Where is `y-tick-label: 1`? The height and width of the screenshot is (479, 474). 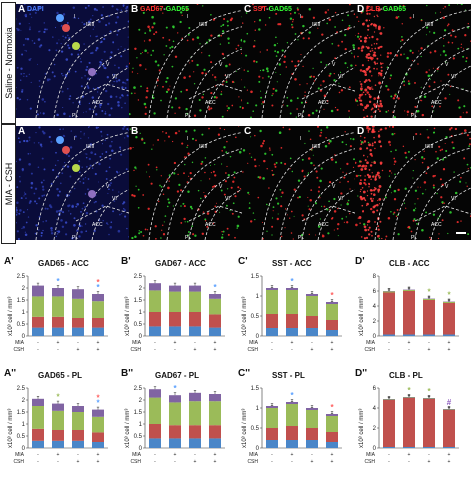
y-tick-label: 1 is located at coordinates (258, 297).